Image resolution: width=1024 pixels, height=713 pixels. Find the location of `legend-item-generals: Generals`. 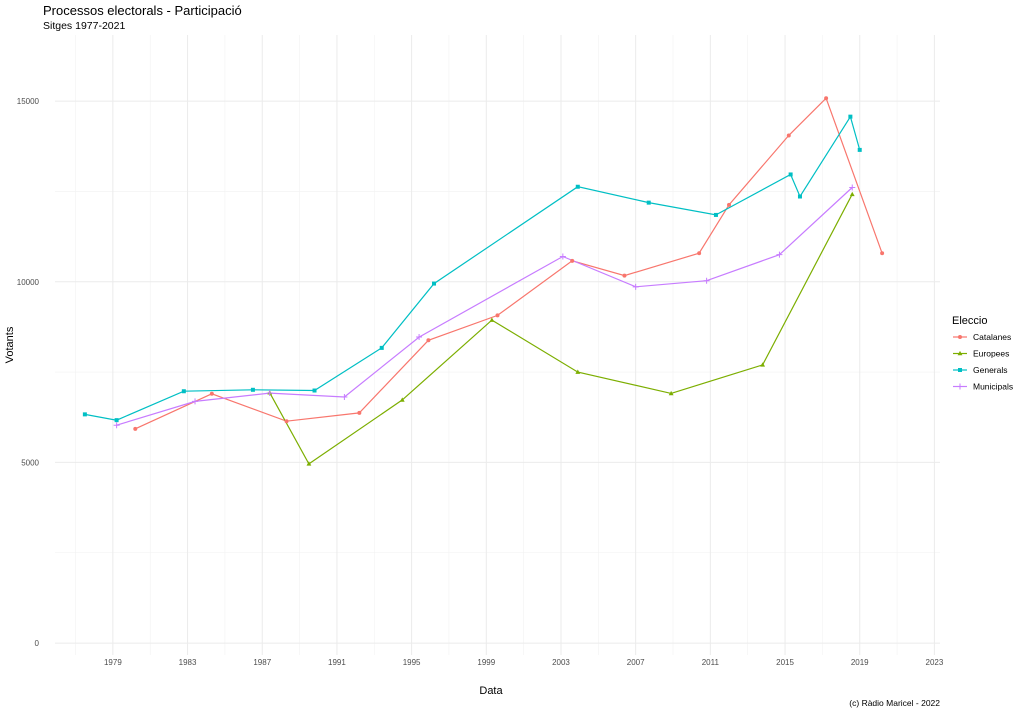

legend-item-generals: Generals is located at coordinates (980, 370).